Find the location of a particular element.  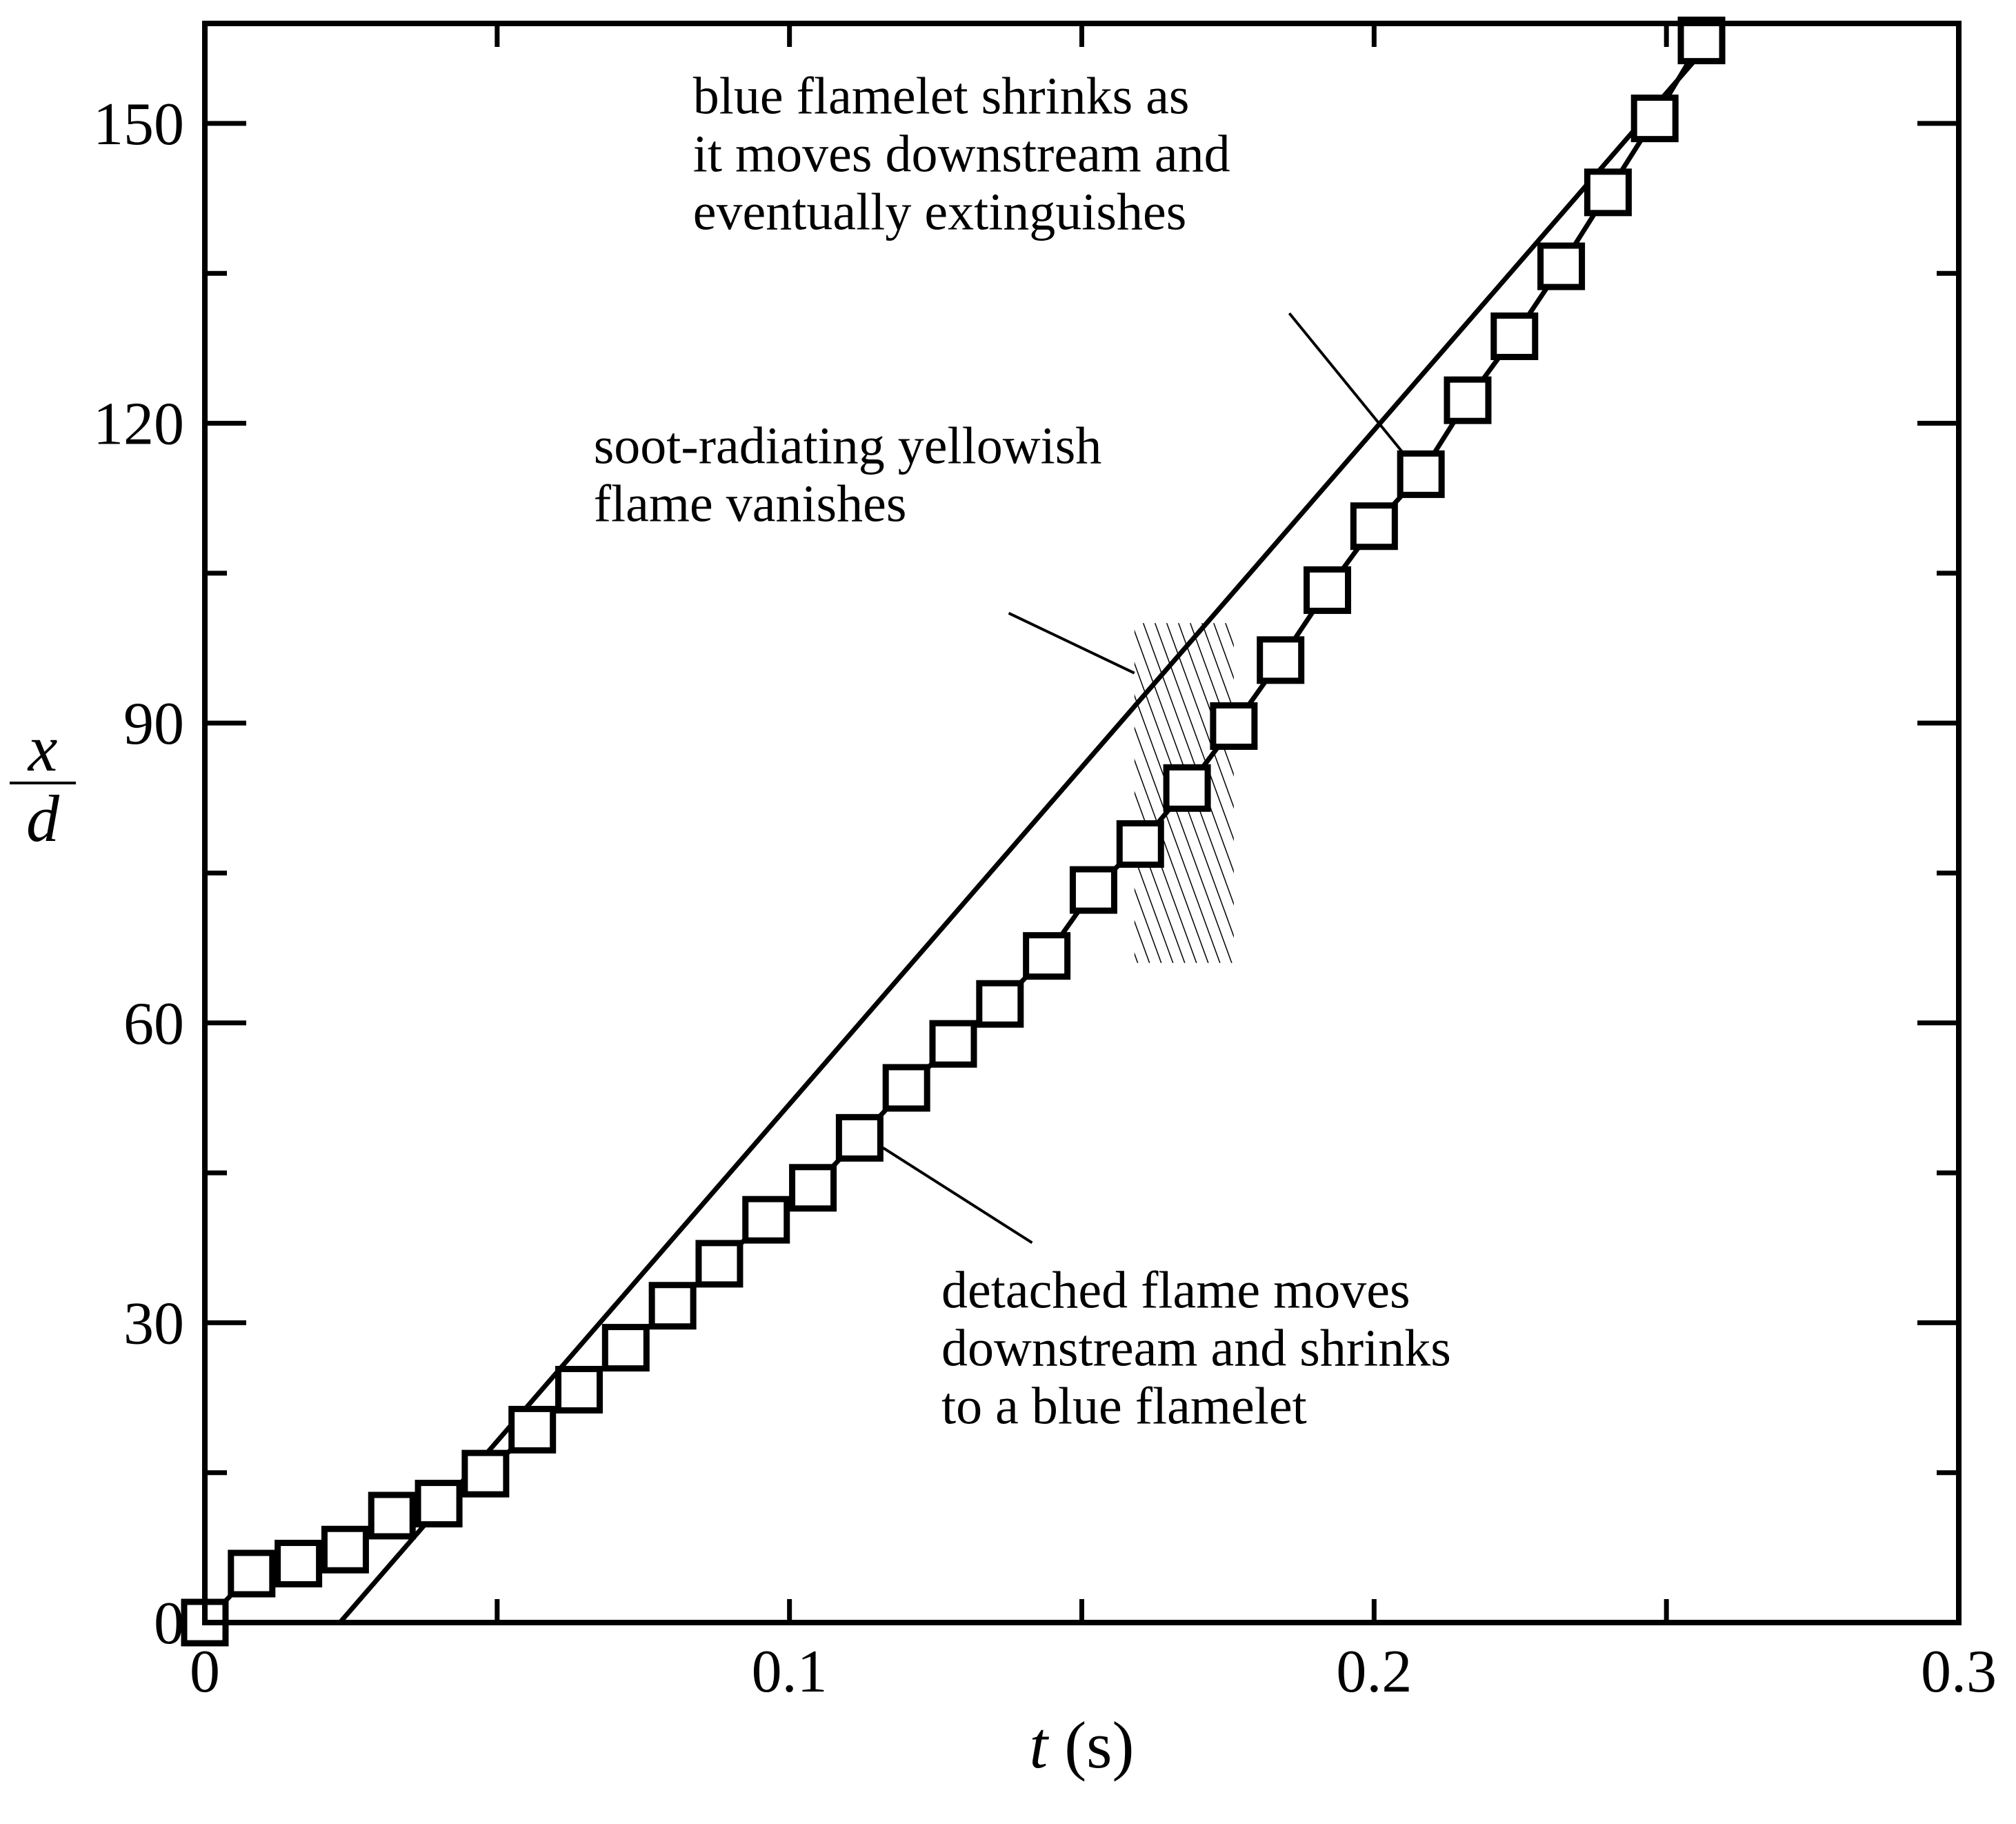

x-tick-label: 0.3 is located at coordinates (1959, 1671).